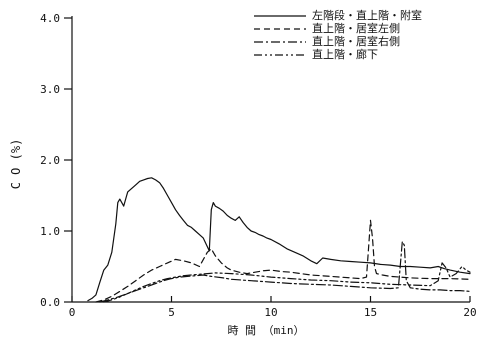  What do you see at coordinates (265, 330) in the screenshot?
I see `x-axis-label: 時 間 （min）` at bounding box center [265, 330].